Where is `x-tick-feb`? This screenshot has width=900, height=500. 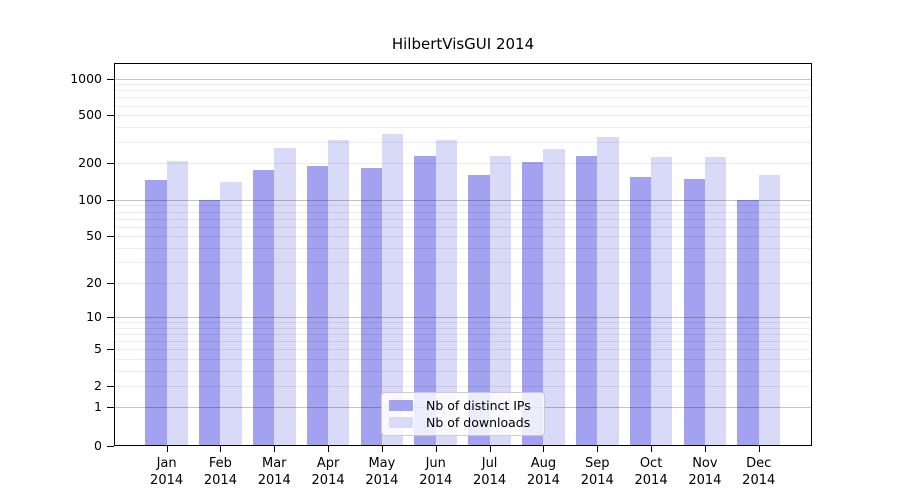 x-tick-feb is located at coordinates (221, 449).